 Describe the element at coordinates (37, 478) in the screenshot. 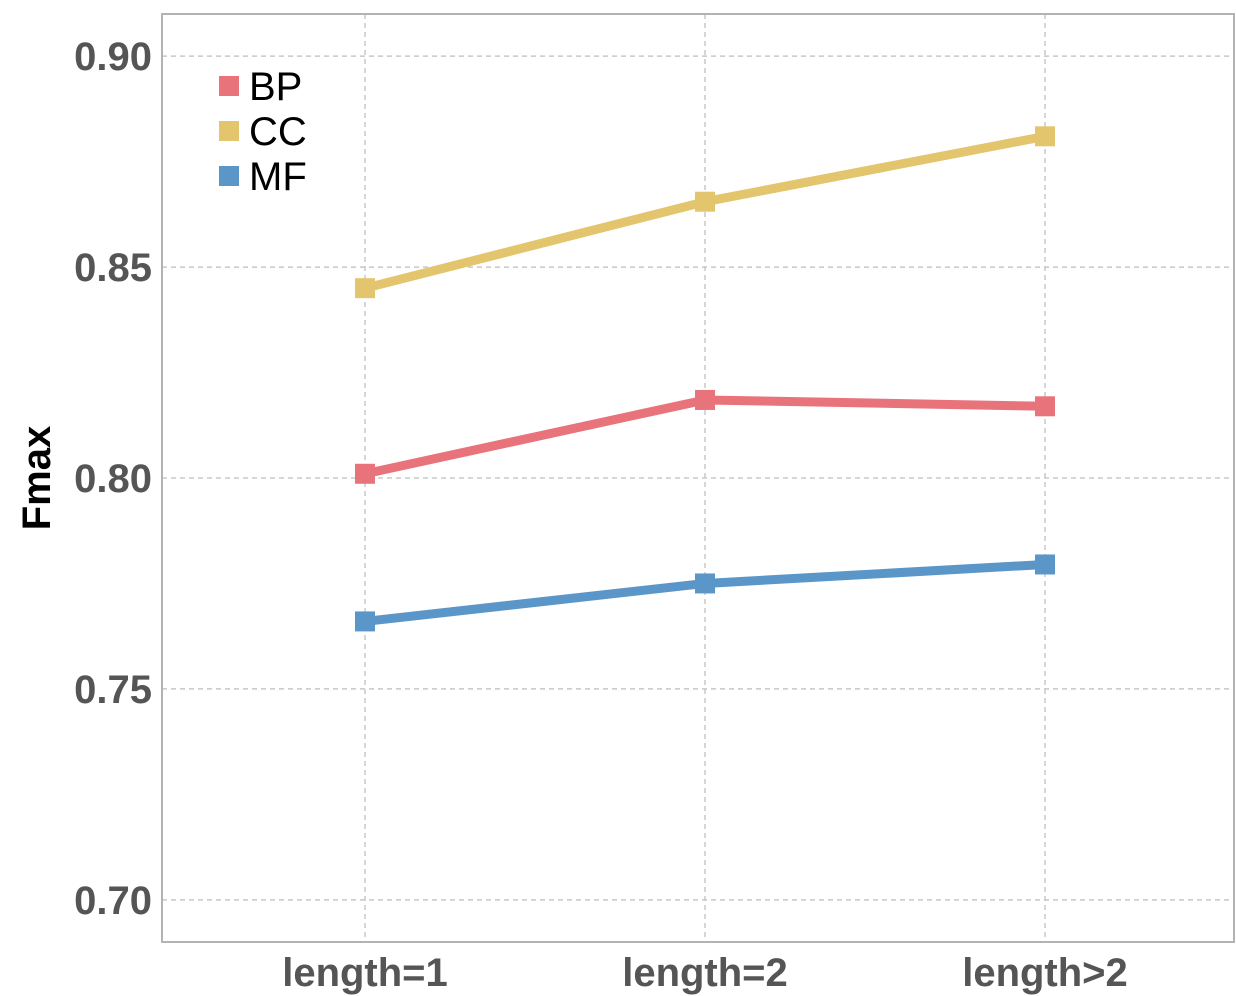

I see `y-axis-label: Fmax` at that location.